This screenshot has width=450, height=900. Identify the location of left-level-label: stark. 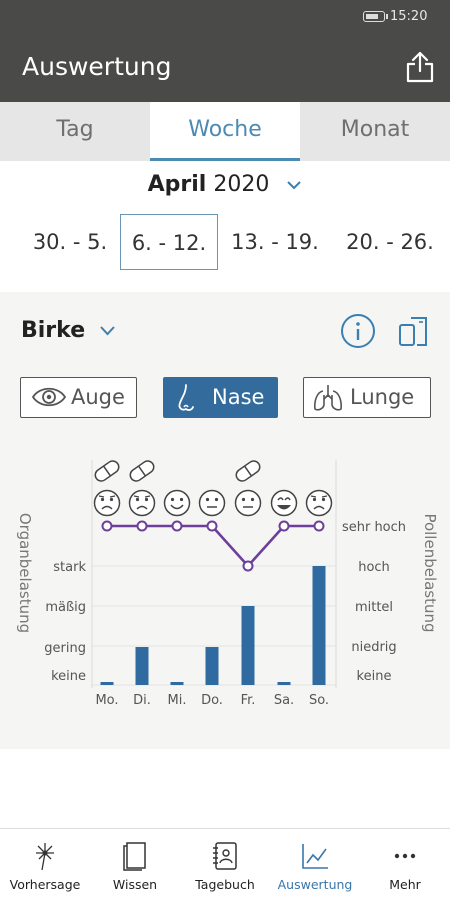
(69, 567).